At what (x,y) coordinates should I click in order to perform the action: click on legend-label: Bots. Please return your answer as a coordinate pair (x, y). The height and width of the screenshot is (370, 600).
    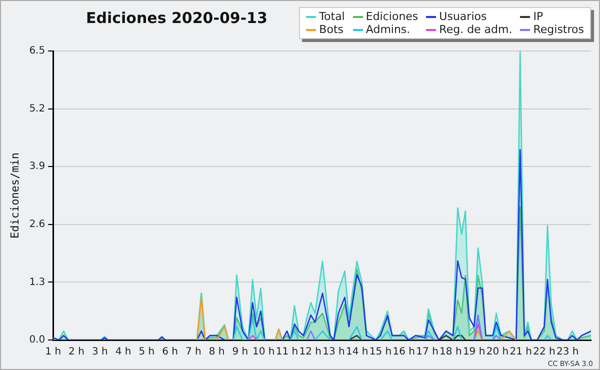
    Looking at the image, I should click on (331, 29).